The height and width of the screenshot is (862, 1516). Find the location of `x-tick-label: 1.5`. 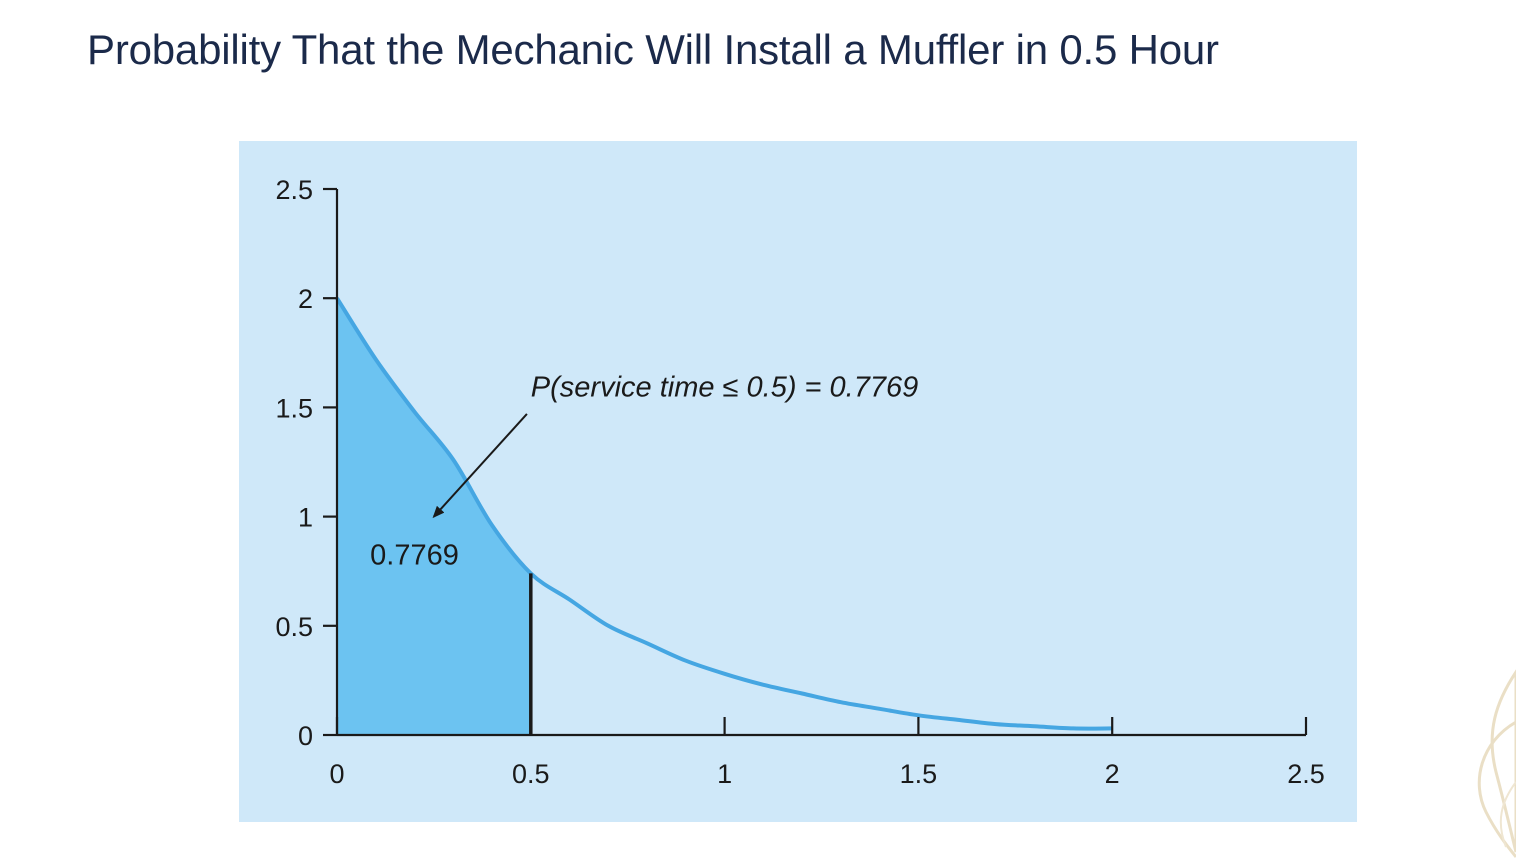

x-tick-label: 1.5 is located at coordinates (919, 774).